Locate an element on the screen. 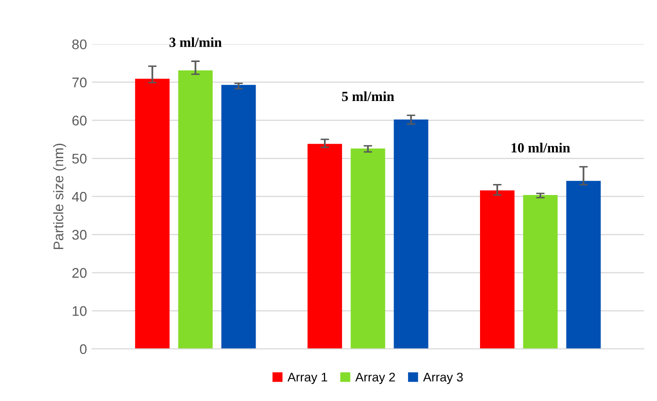 This screenshot has width=657, height=401. y-tick-label: 40 is located at coordinates (79, 197).